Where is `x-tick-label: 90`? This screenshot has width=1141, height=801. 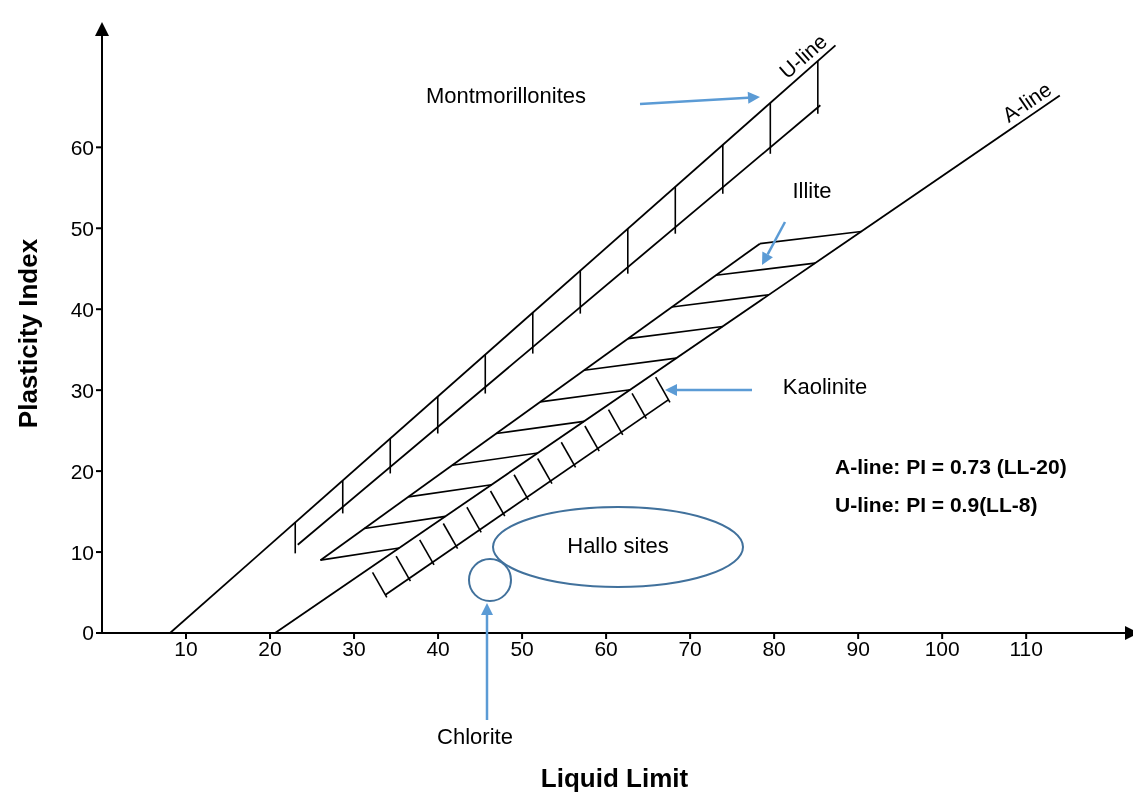 x-tick-label: 90 is located at coordinates (858, 648).